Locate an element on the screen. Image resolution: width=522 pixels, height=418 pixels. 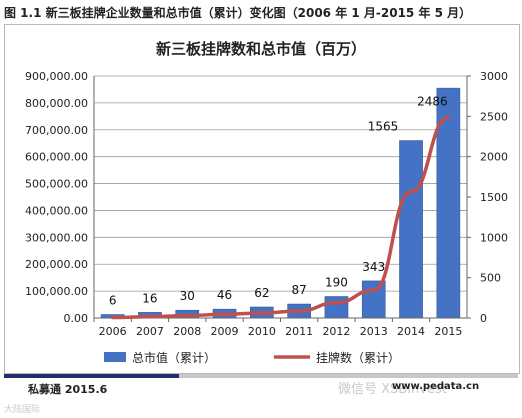
y-left-tick-label: 700,000.00 is located at coordinates (56, 130).